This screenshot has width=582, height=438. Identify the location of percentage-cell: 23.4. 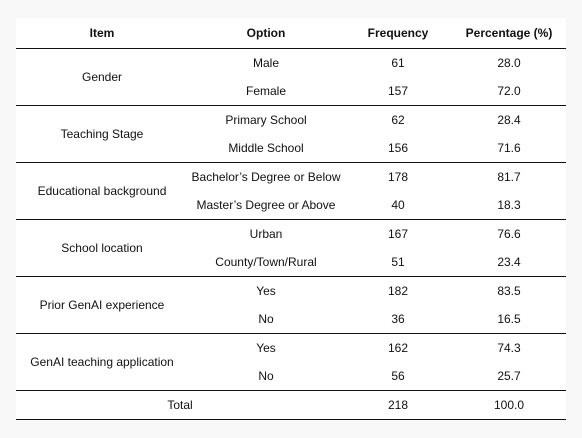
(509, 262).